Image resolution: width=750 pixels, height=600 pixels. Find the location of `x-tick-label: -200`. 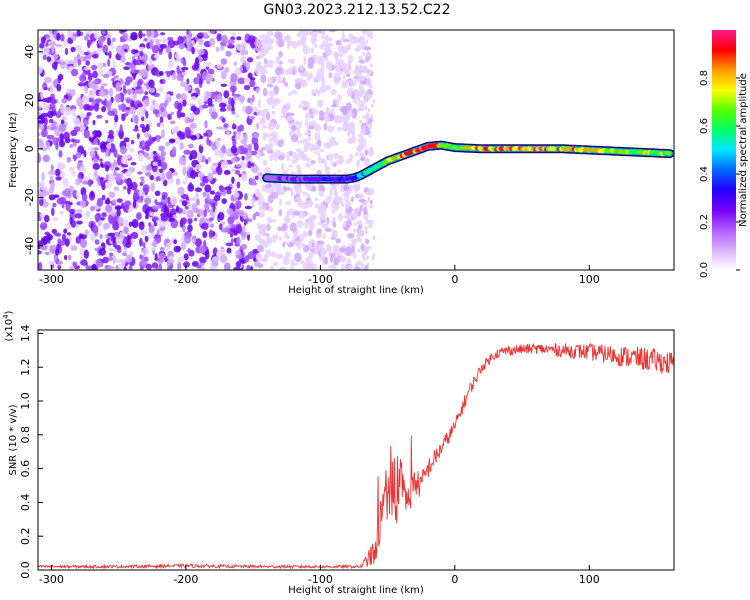

x-tick-label: -200 is located at coordinates (185, 279).